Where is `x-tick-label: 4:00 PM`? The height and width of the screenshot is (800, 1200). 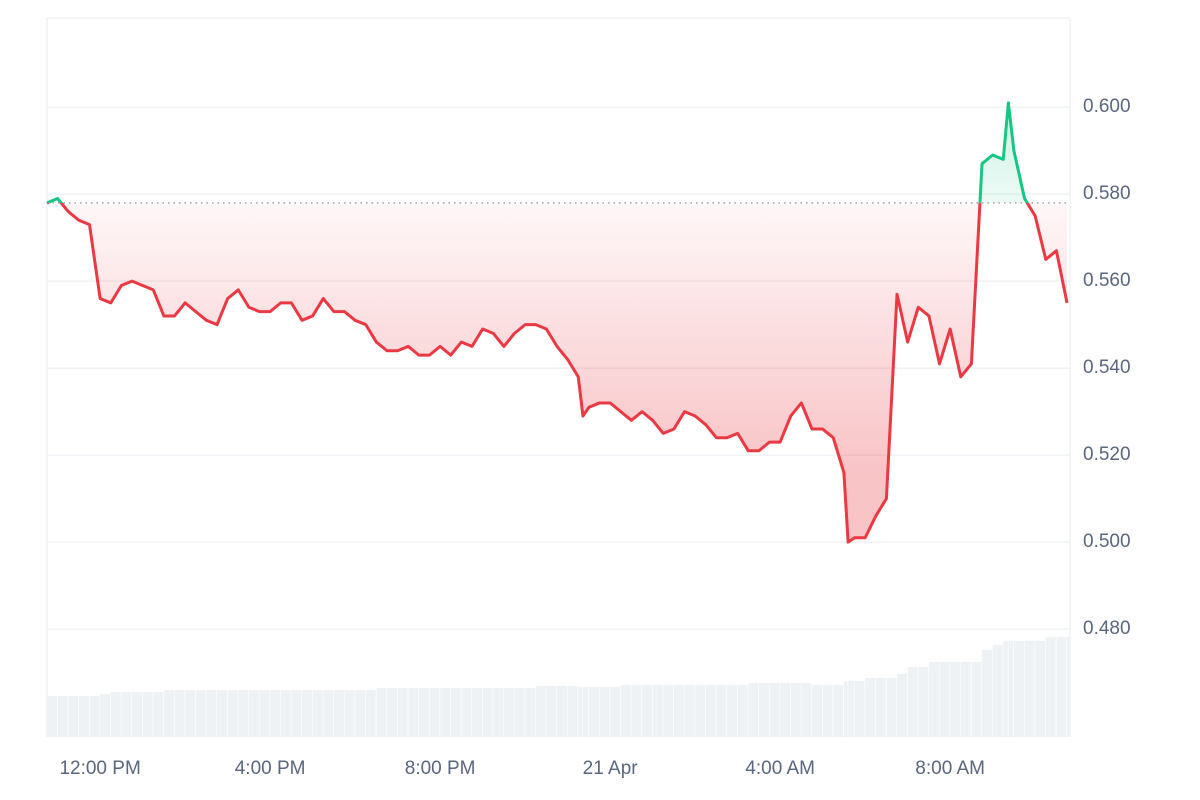
x-tick-label: 4:00 PM is located at coordinates (270, 768).